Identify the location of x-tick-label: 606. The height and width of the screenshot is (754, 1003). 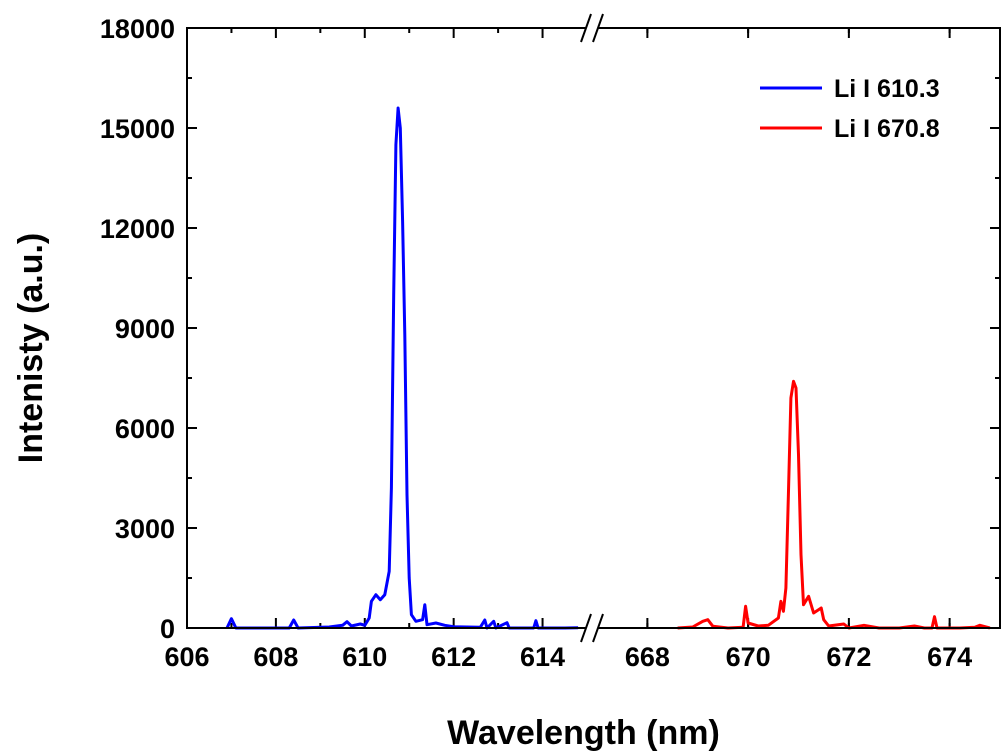
(186, 657).